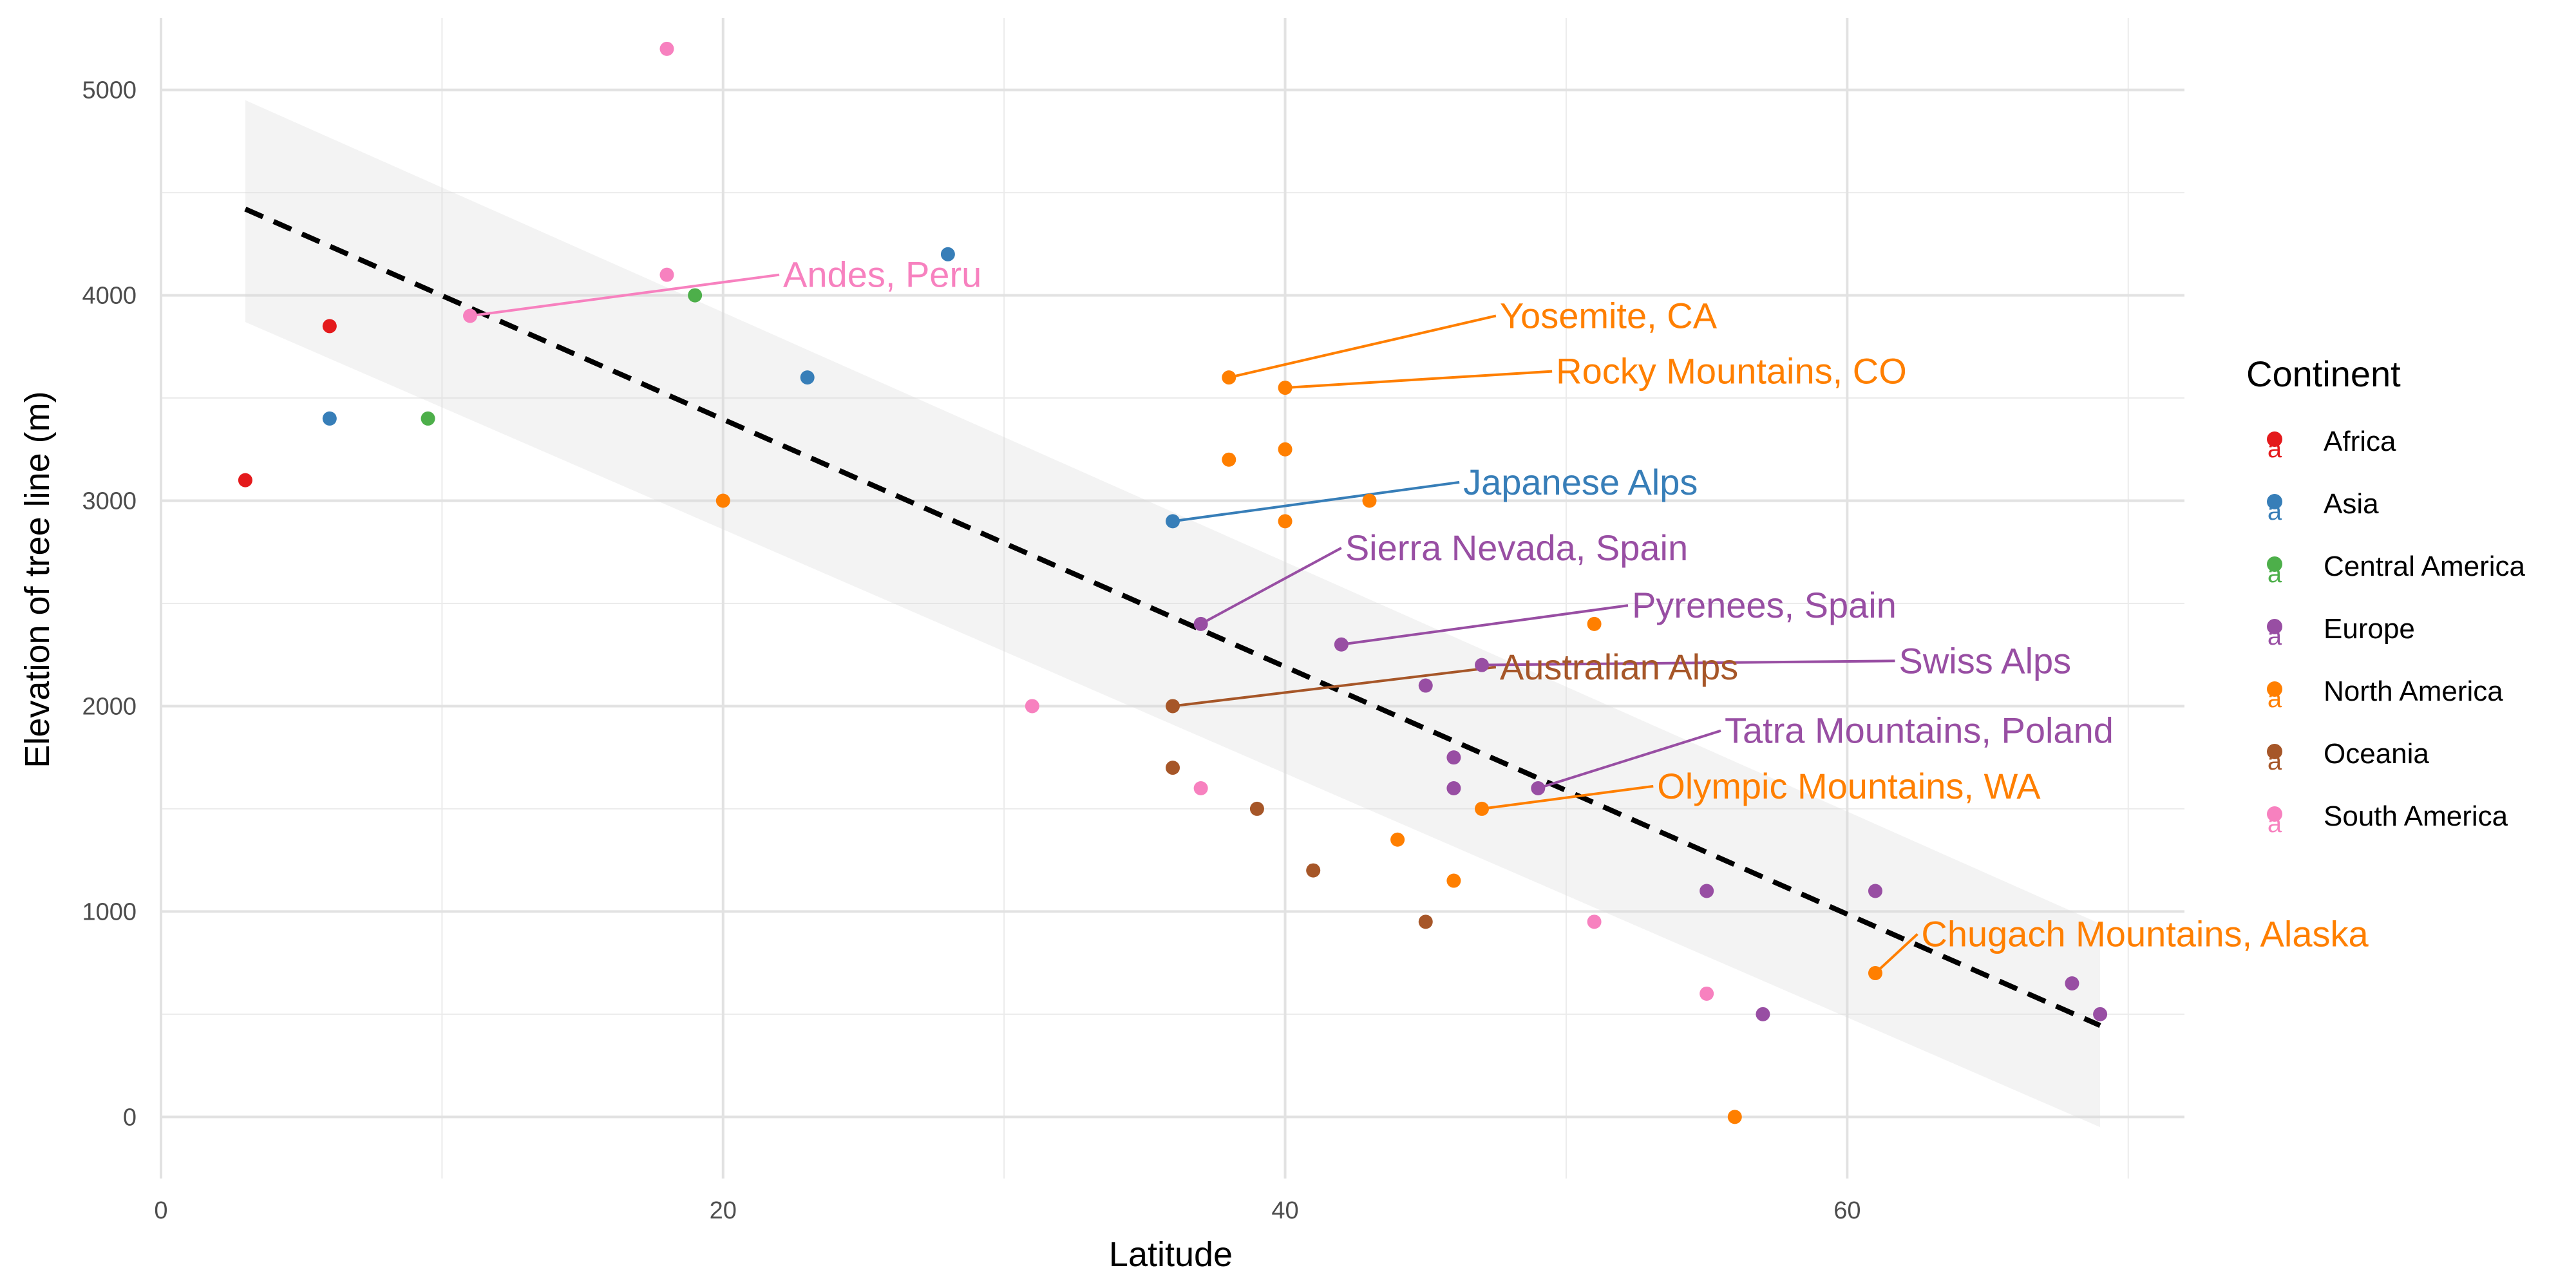 The width and height of the screenshot is (2576, 1288). I want to click on legend-title: Continent, so click(2324, 374).